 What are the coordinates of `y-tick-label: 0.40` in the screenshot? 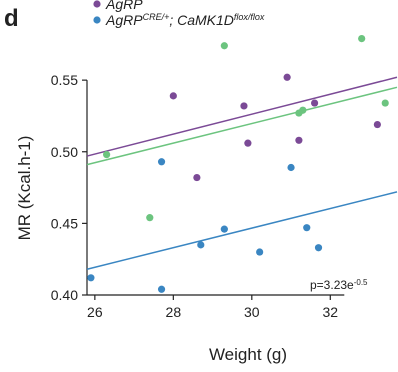 It's located at (64, 295).